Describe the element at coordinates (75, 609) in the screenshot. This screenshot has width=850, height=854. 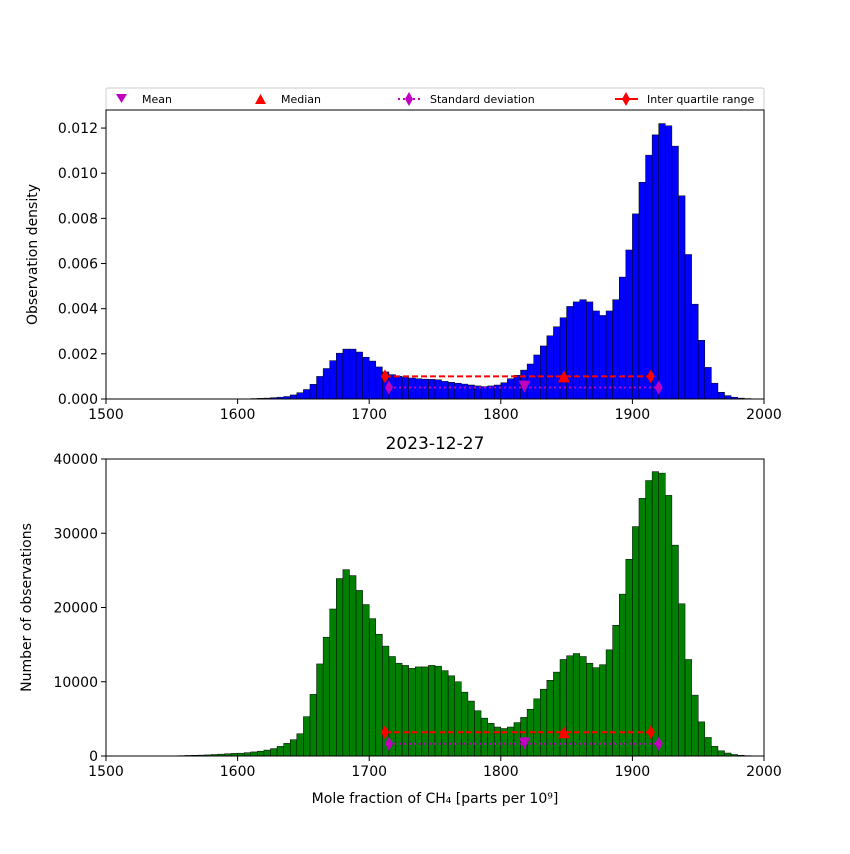
I see `y-tick-label: 20000` at that location.